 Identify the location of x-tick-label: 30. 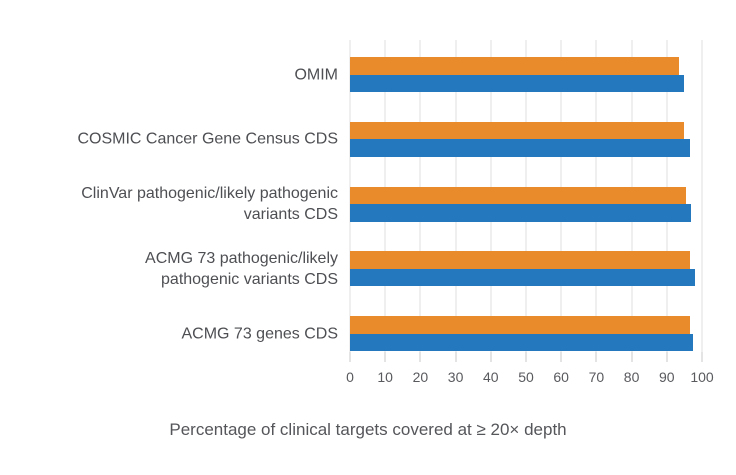
(455, 377).